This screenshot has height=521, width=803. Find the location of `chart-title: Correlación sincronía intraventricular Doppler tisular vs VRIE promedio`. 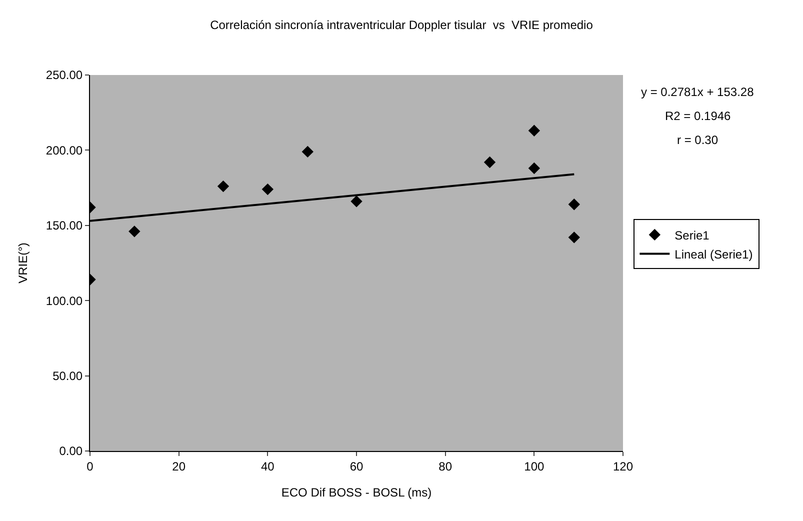

chart-title: Correlación sincronía intraventricular Doppler tisular vs VRIE promedio is located at coordinates (402, 25).